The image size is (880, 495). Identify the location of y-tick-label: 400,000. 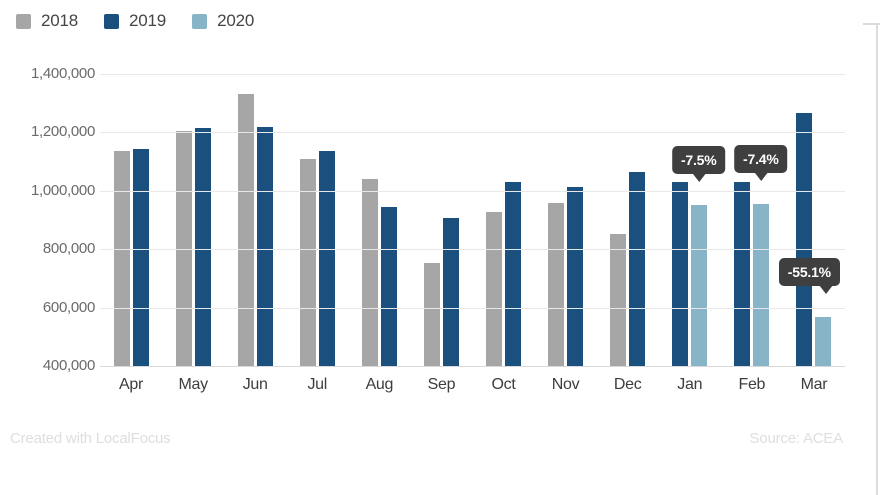
(68, 365).